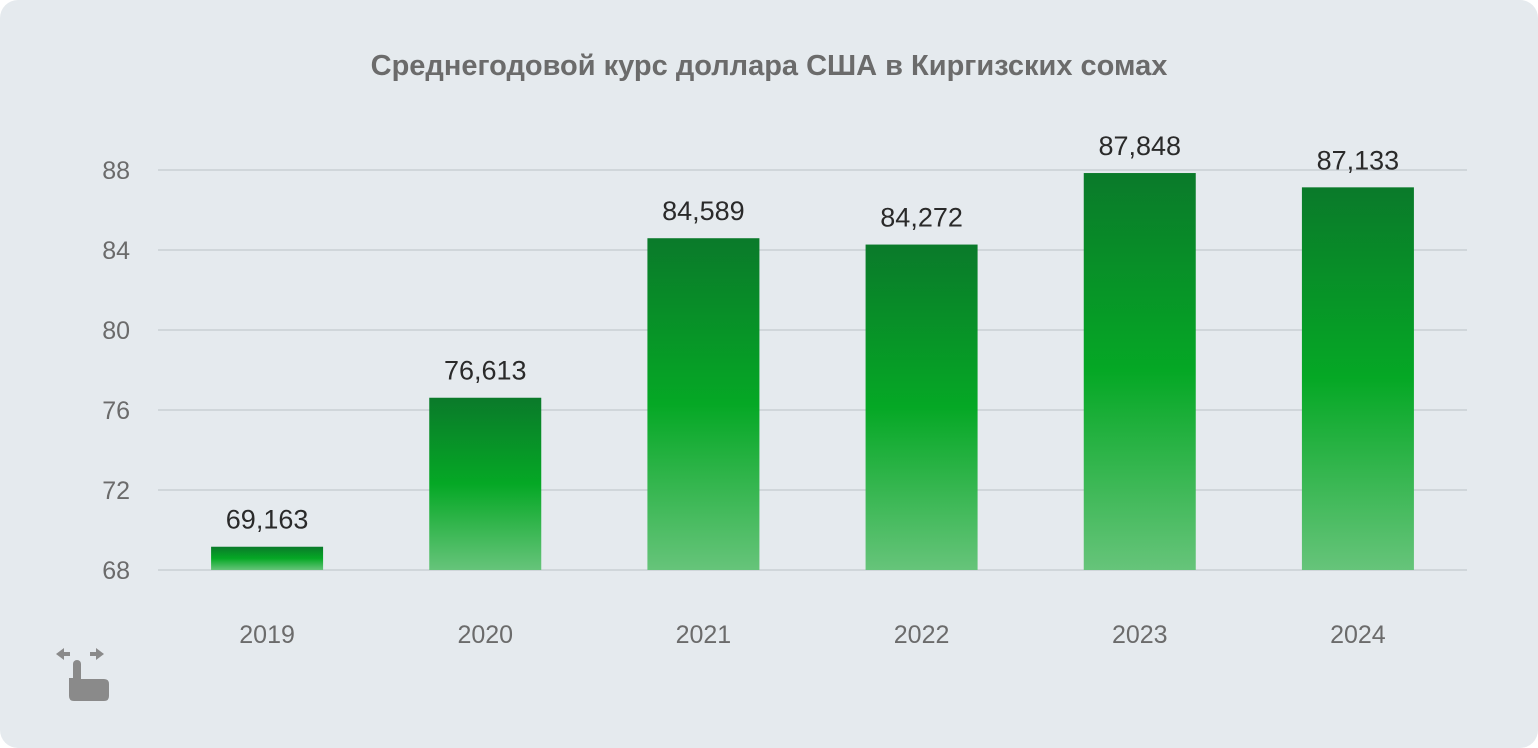 This screenshot has width=1538, height=748. What do you see at coordinates (116, 491) in the screenshot?
I see `y-tick-label: 72` at bounding box center [116, 491].